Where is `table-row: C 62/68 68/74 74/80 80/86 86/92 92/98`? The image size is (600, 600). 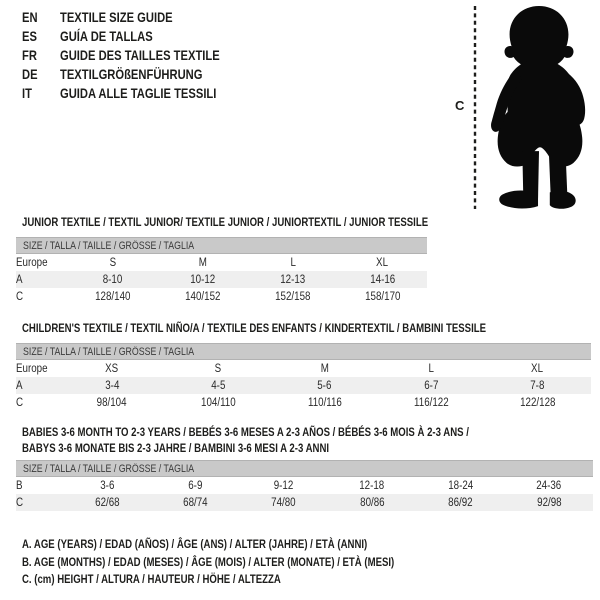
table-row: C 62/68 68/74 74/80 80/86 86/92 92/98 is located at coordinates (304, 502).